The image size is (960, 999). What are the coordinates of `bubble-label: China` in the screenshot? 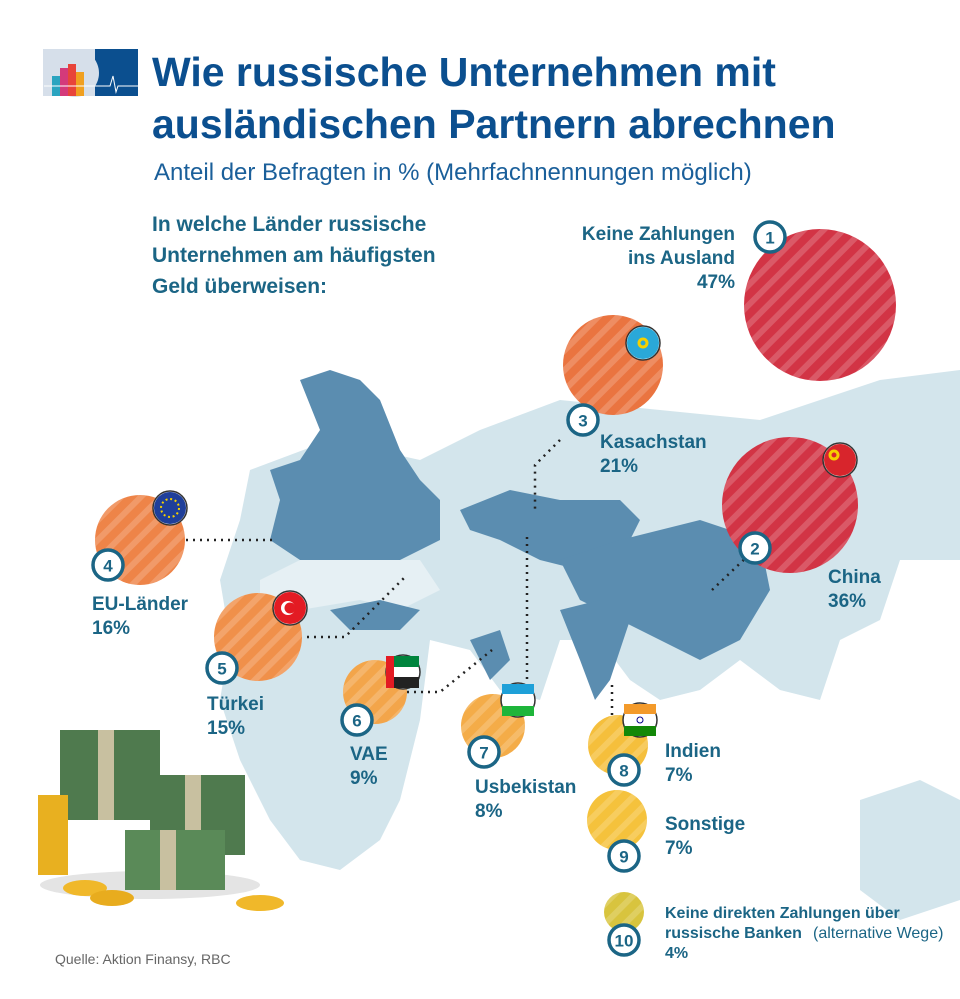 It's located at (854, 577).